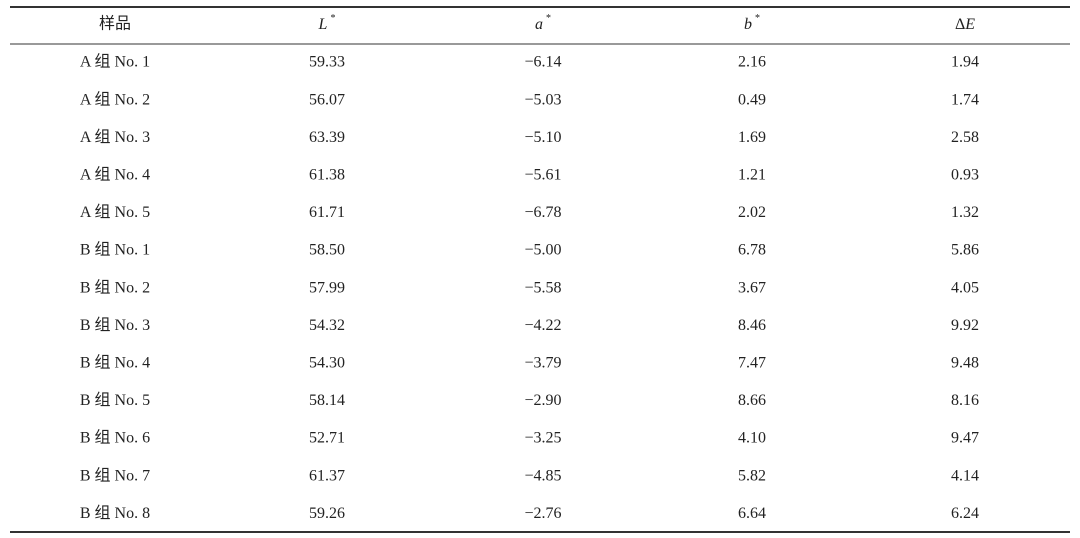  I want to click on cell-value: −4.85, so click(542, 475).